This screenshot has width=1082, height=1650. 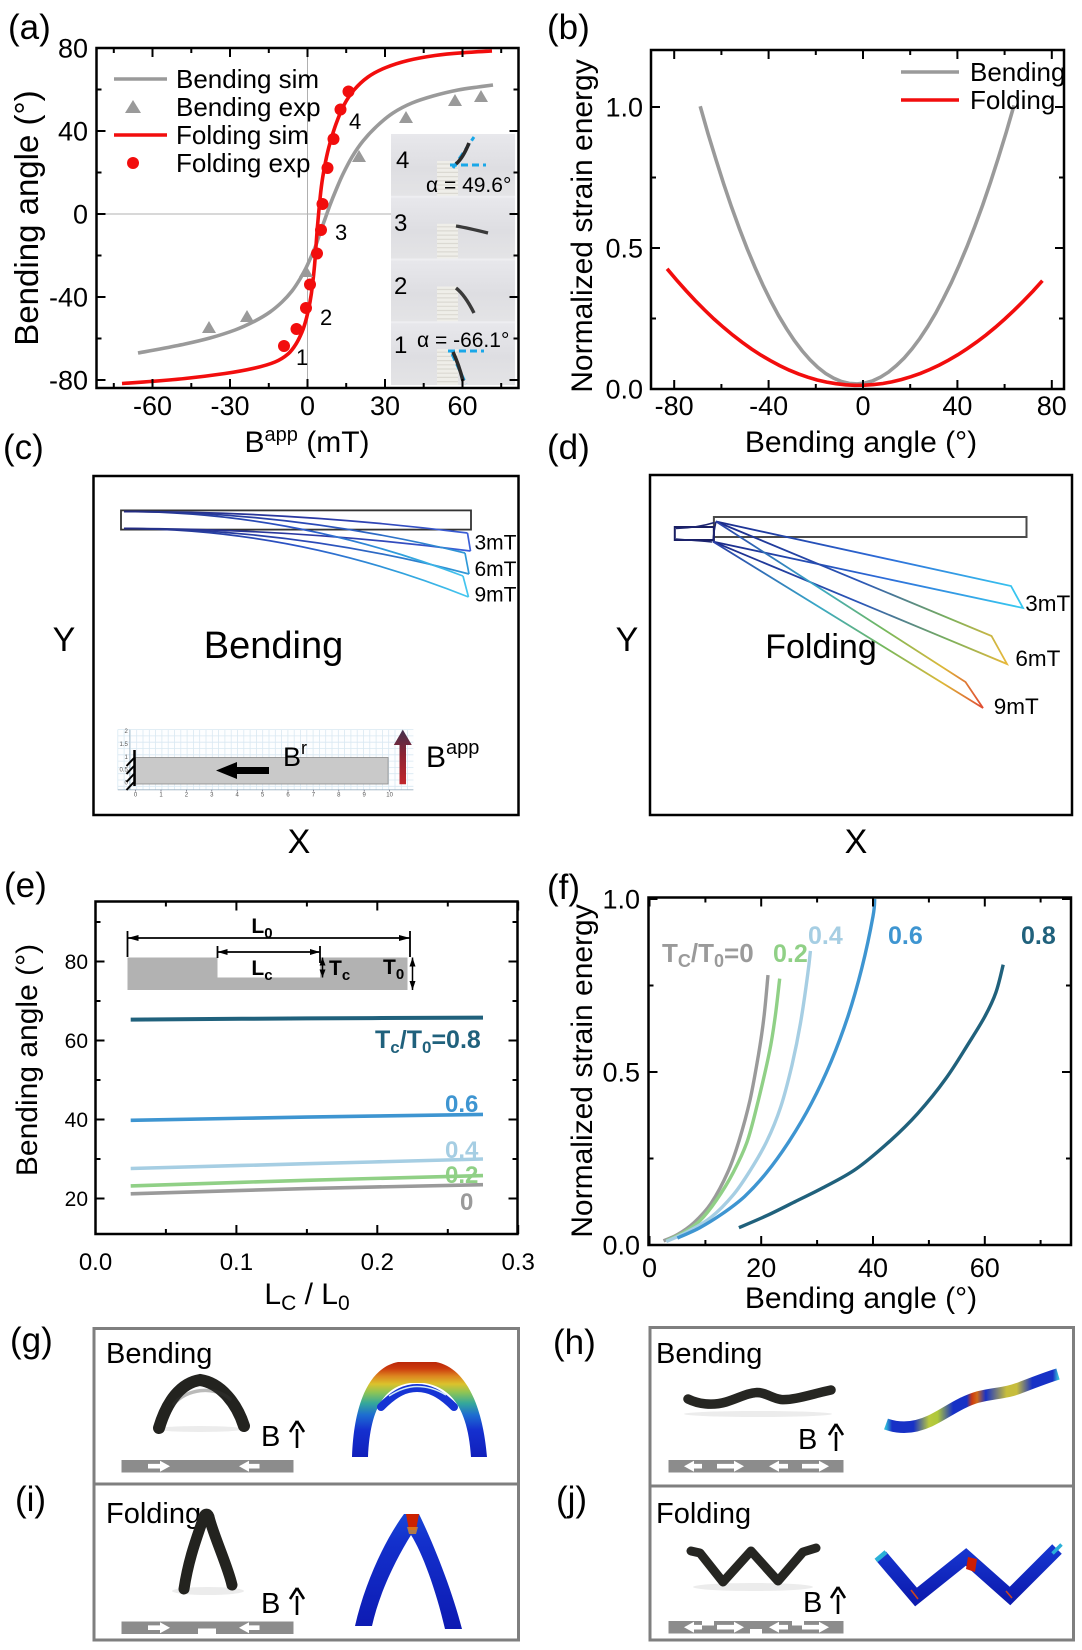 What do you see at coordinates (365, 796) in the screenshot?
I see `svg-text: 9` at bounding box center [365, 796].